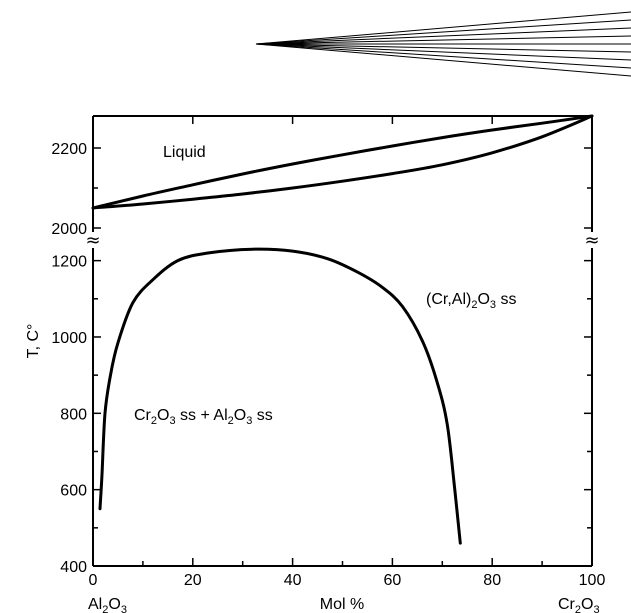 This screenshot has width=631, height=613. I want to click on cr-symbol: Cr, so click(567, 604).